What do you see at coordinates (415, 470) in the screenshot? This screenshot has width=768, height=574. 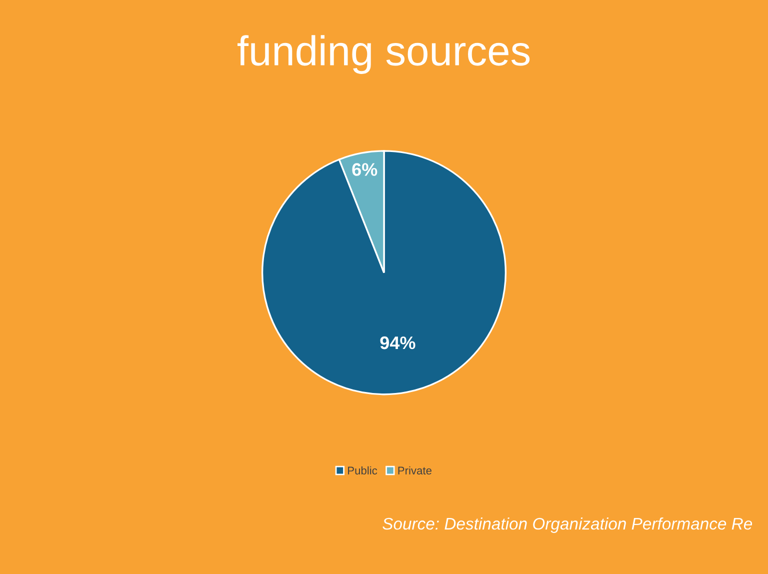 I see `legend-label: Private` at bounding box center [415, 470].